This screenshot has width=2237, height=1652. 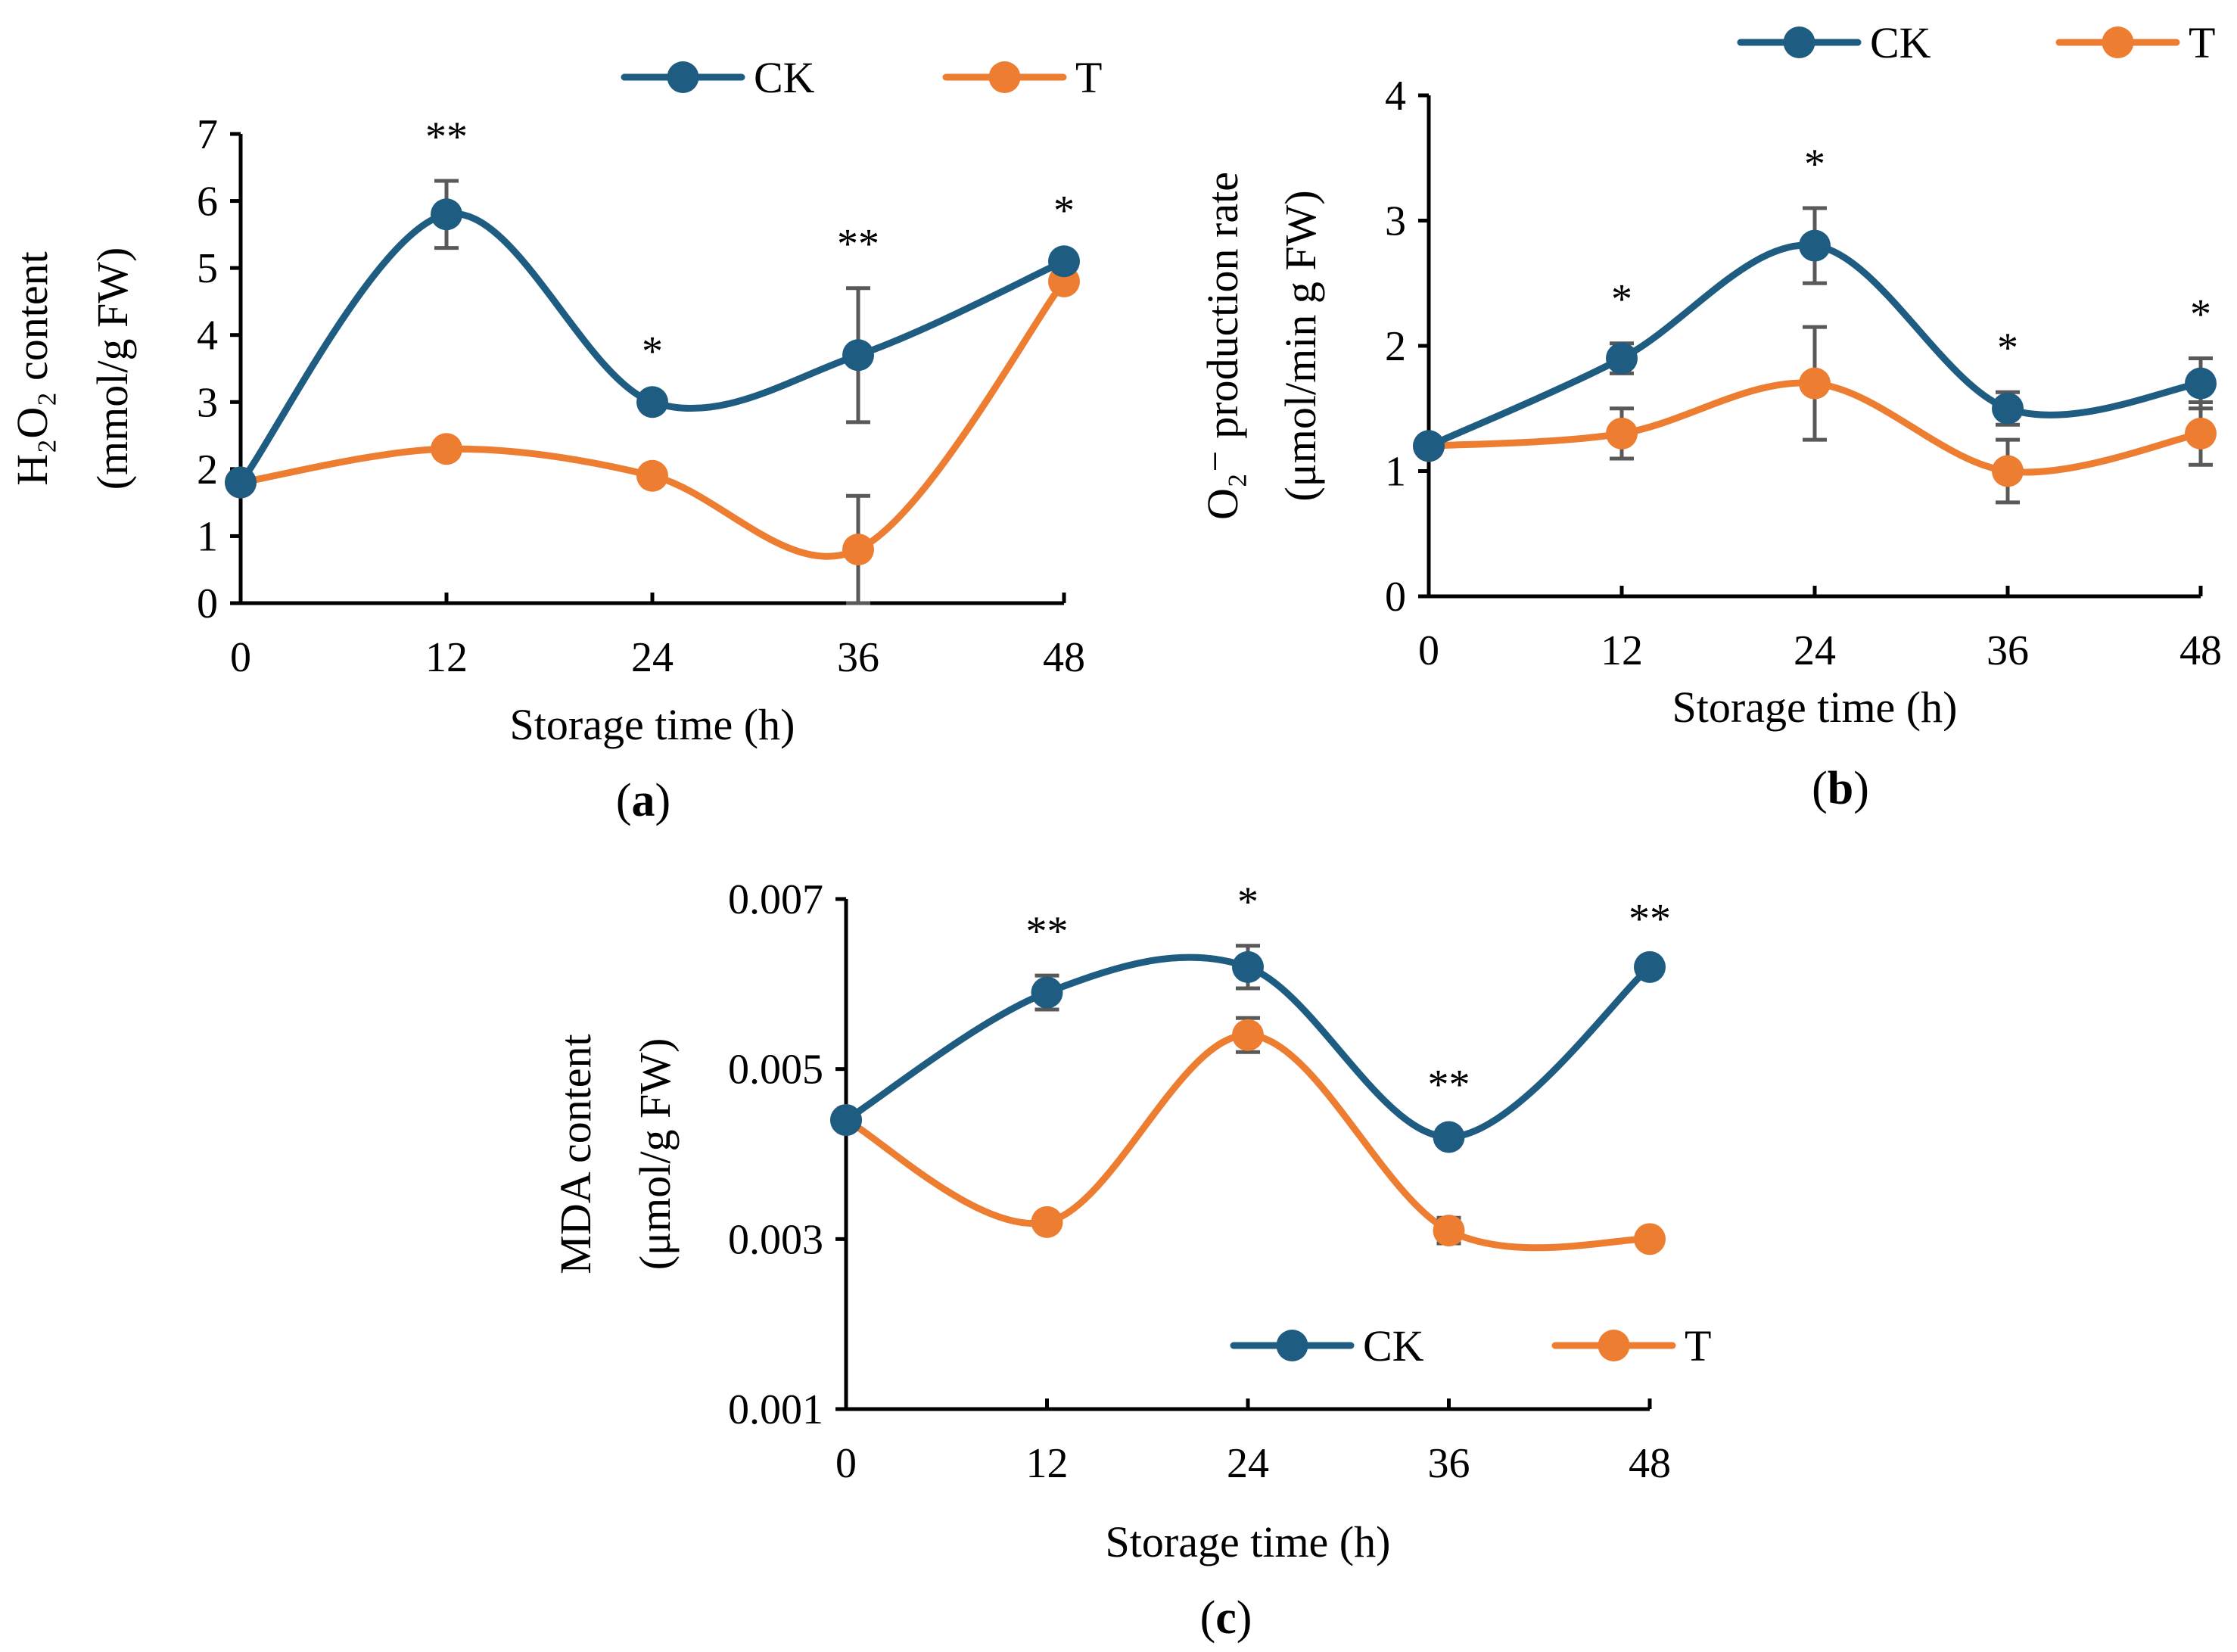 I want to click on series-line-t, so click(x=1248, y=1141).